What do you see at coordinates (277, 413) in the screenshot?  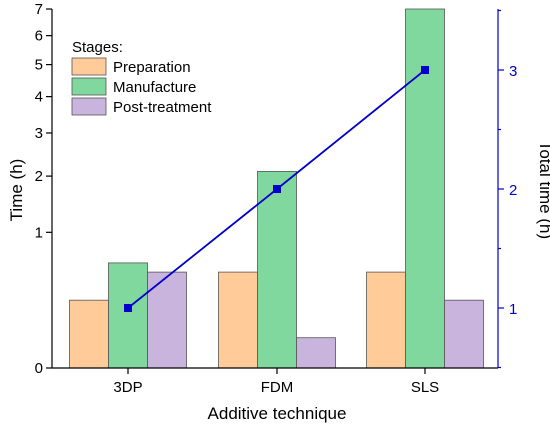 I see `x-axis-label: Additive technique` at bounding box center [277, 413].